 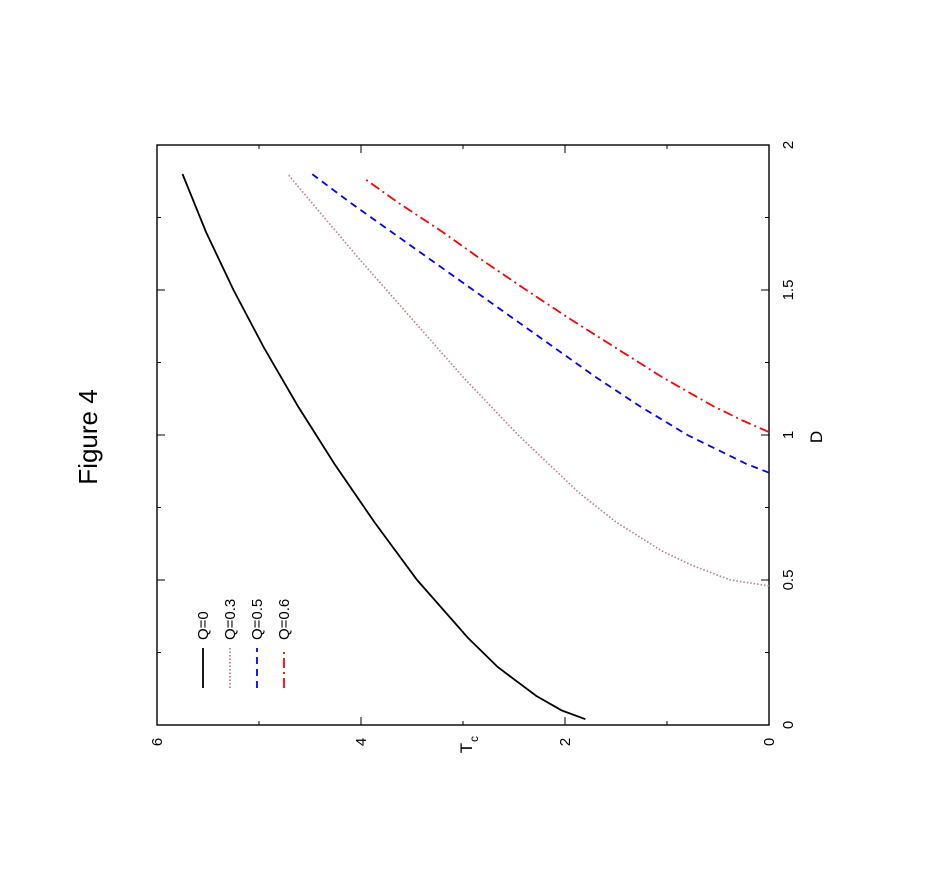 I want to click on y-axis-label: T c, so click(x=469, y=744).